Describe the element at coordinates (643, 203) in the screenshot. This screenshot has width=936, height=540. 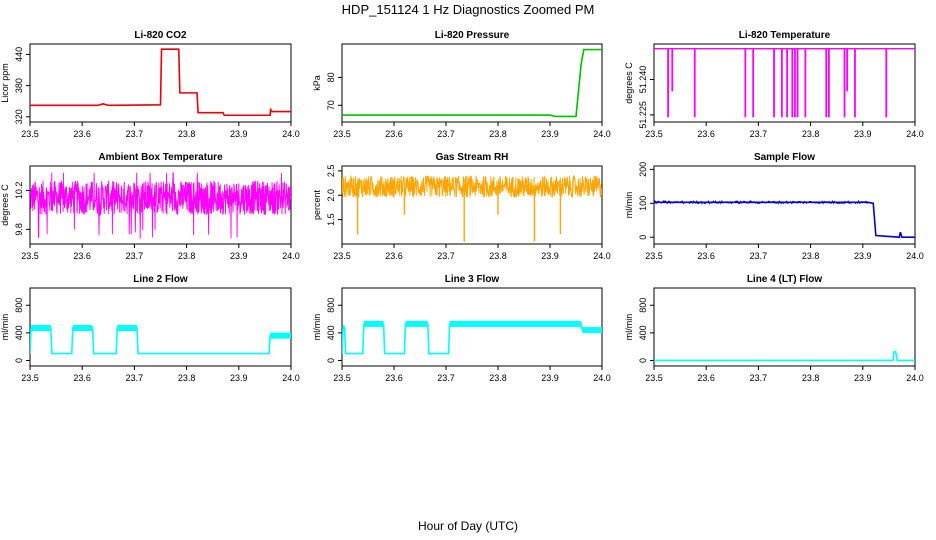
I see `y-tick-label: 100` at that location.